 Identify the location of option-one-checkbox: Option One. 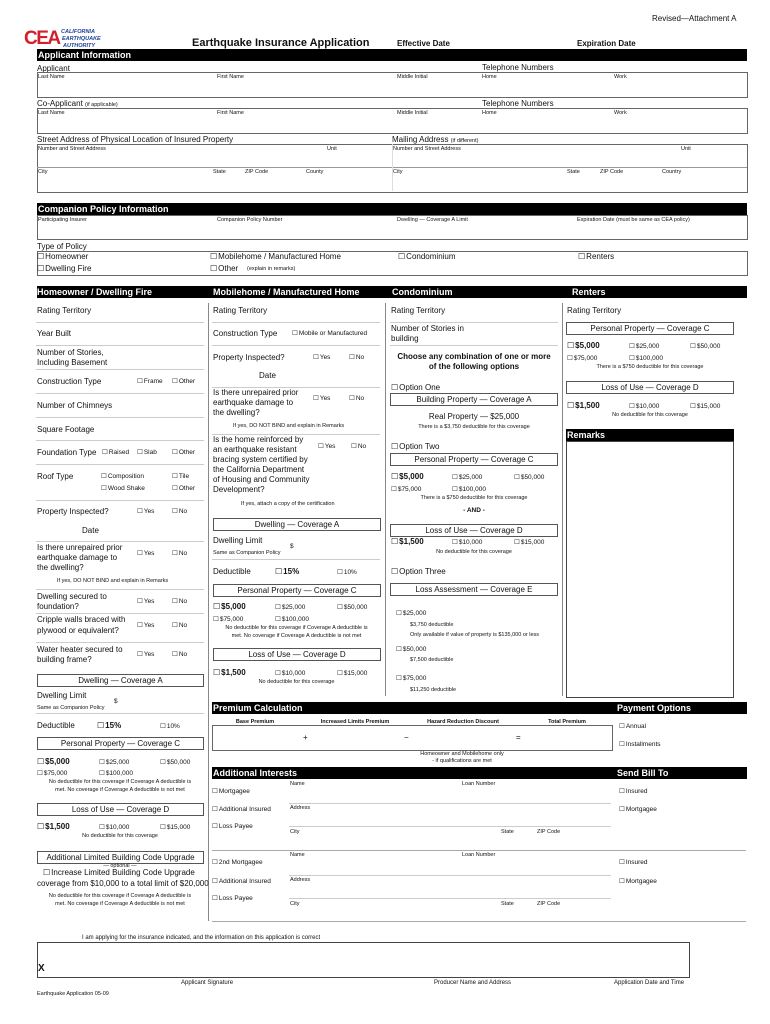
(415, 387).